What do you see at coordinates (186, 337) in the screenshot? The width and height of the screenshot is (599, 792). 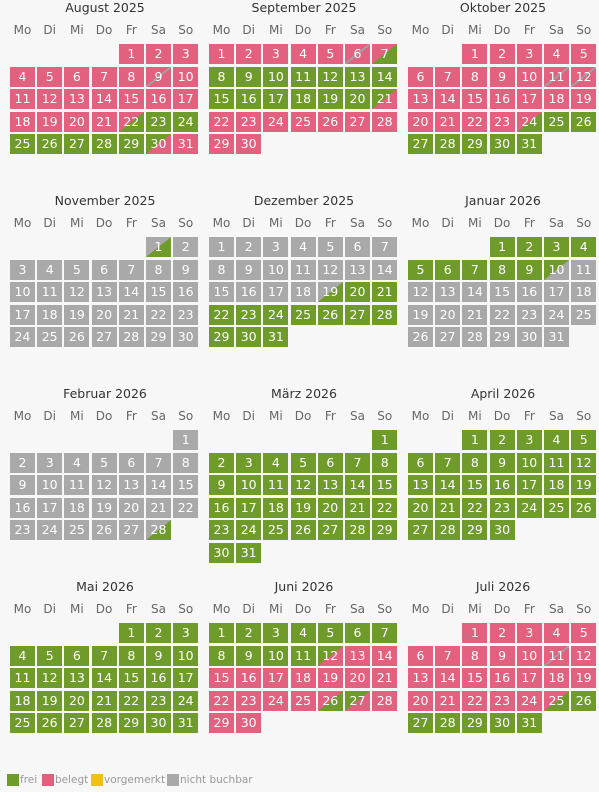 I see `day-cell: 30` at bounding box center [186, 337].